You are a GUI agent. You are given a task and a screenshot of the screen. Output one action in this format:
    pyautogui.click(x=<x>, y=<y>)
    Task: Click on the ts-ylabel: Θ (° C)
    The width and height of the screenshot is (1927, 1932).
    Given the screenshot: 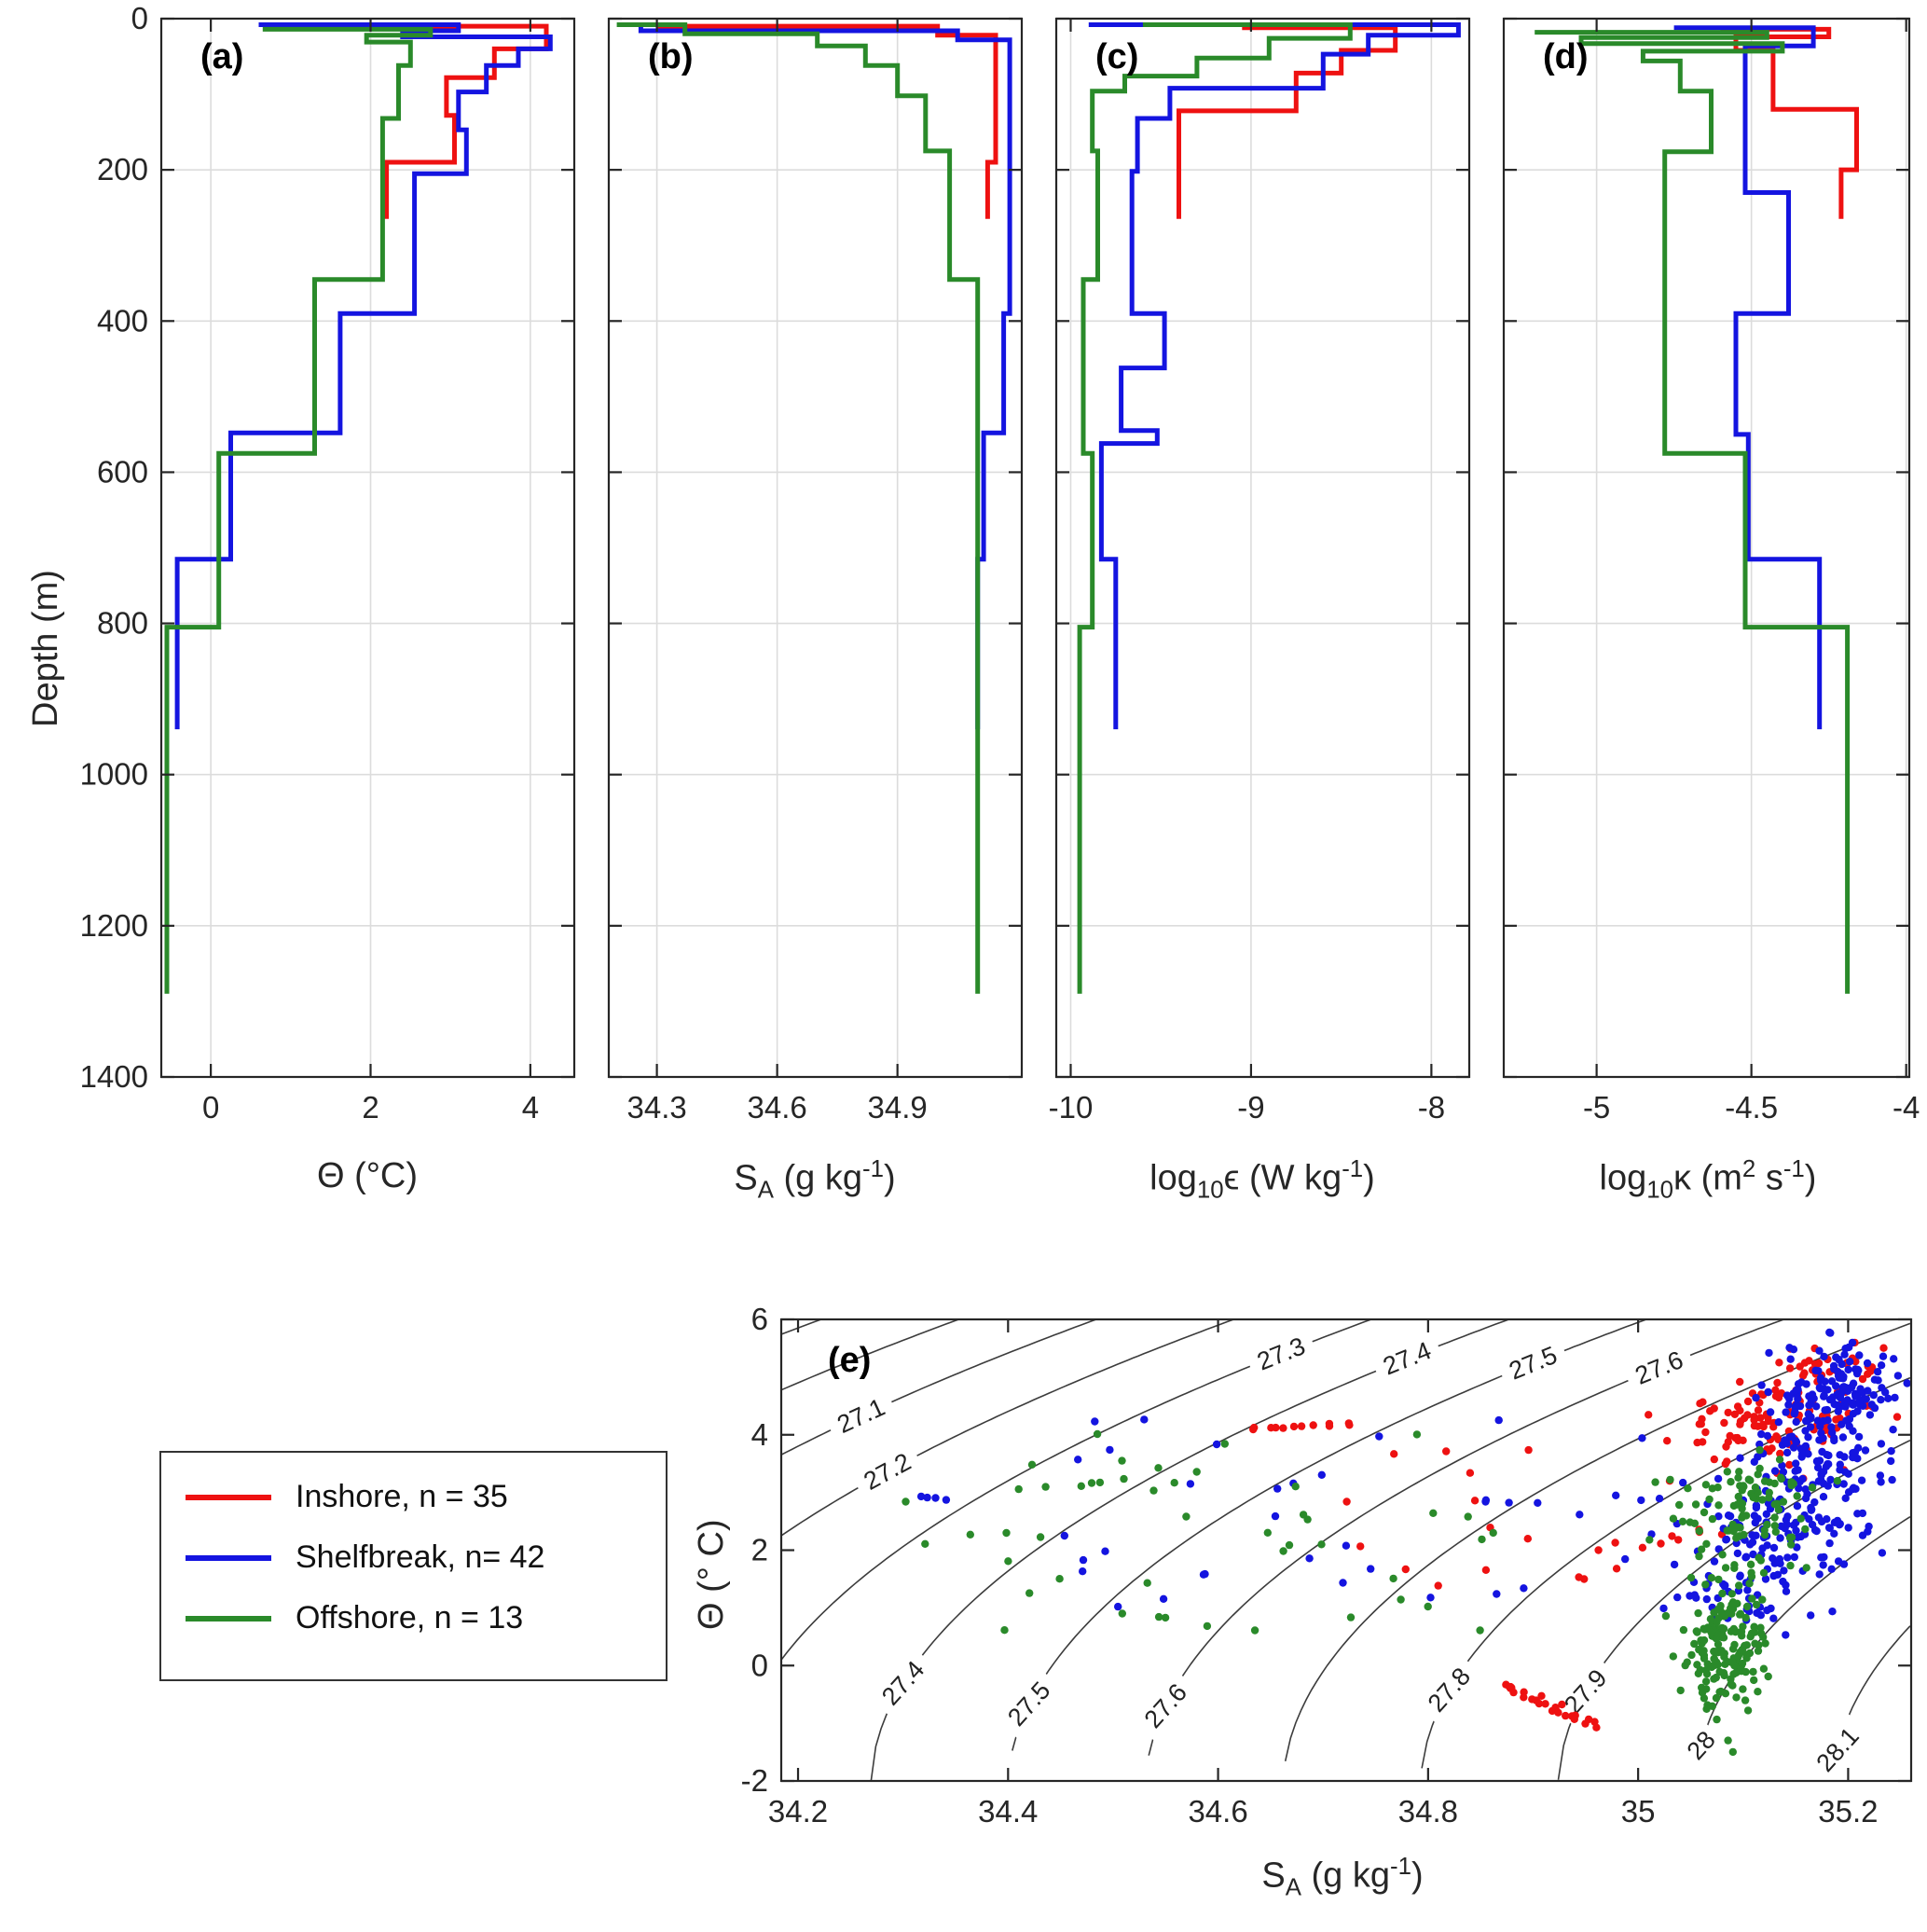 What is the action you would take?
    pyautogui.click(x=711, y=1575)
    